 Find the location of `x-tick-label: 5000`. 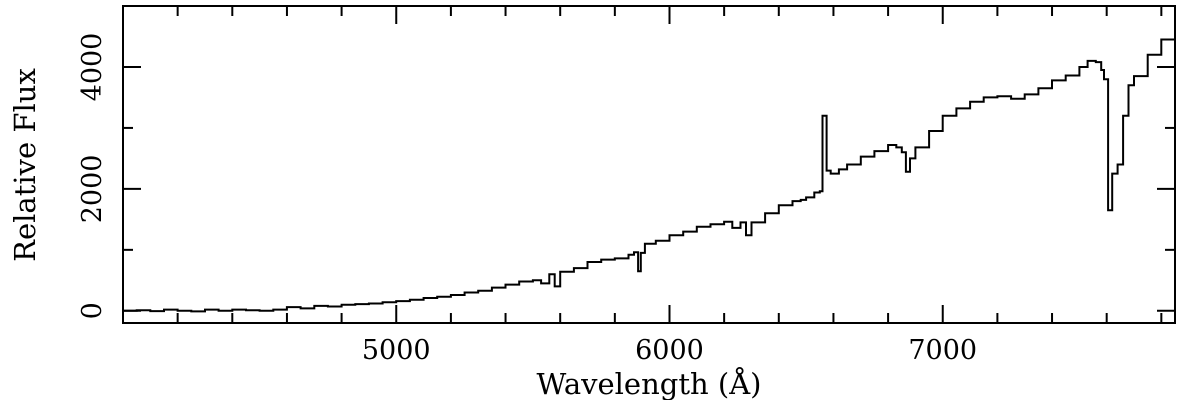

x-tick-label: 5000 is located at coordinates (396, 350).